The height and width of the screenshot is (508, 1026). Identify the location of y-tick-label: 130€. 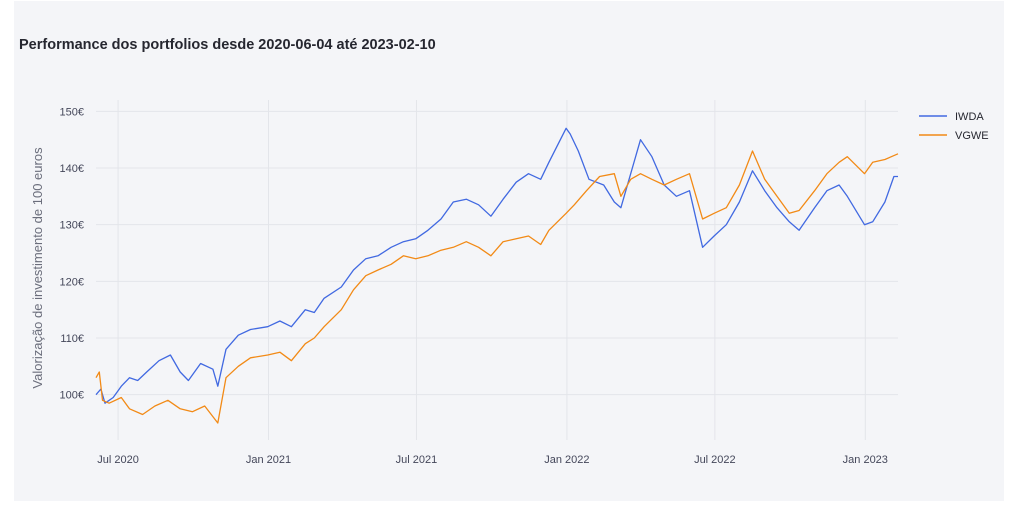
(72, 226).